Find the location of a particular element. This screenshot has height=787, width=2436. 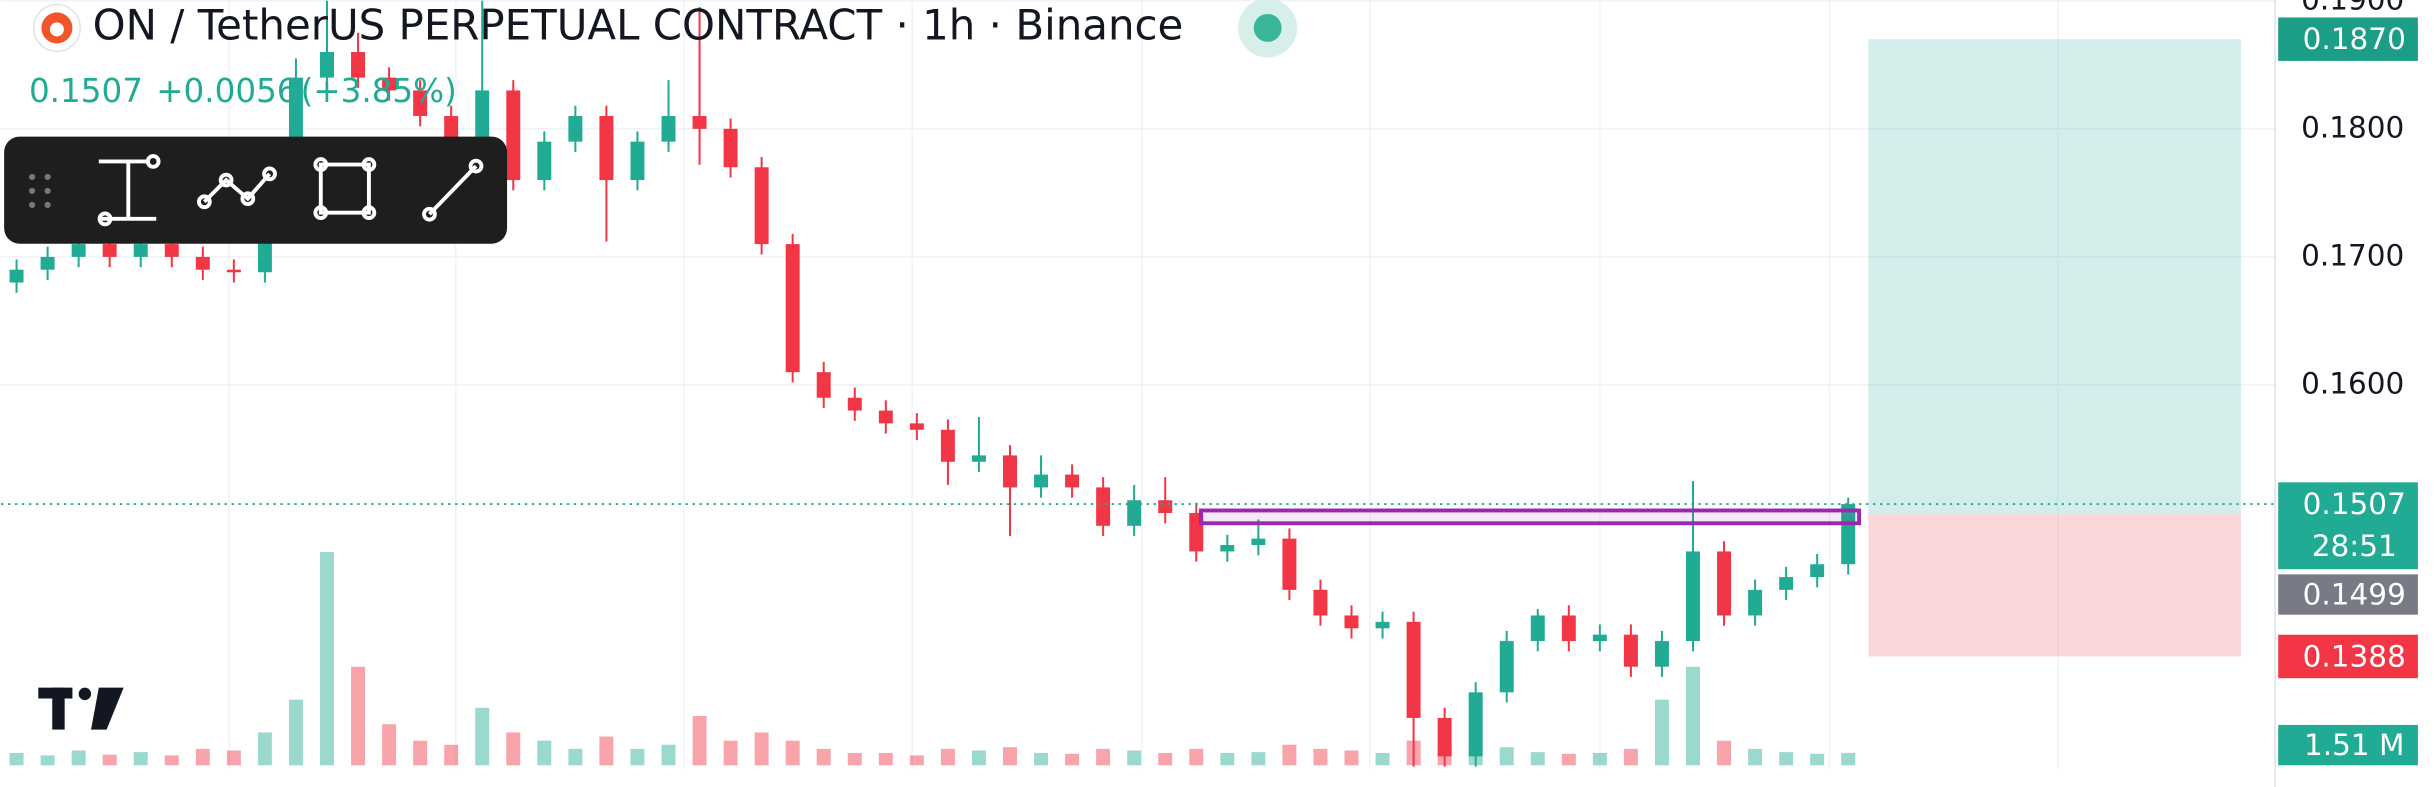

y-tick-label: 0.1800 is located at coordinates (2352, 127).